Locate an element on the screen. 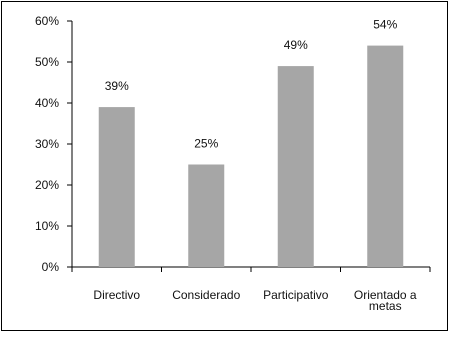  y-tick-label: 20% is located at coordinates (47, 185).